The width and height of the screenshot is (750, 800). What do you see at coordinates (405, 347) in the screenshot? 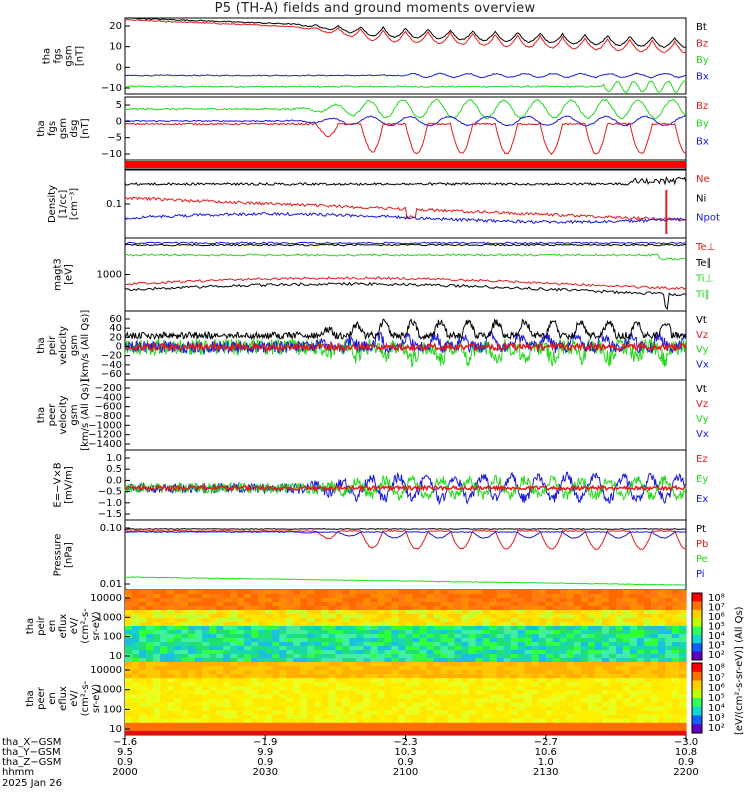
I see `vz-line` at bounding box center [405, 347].